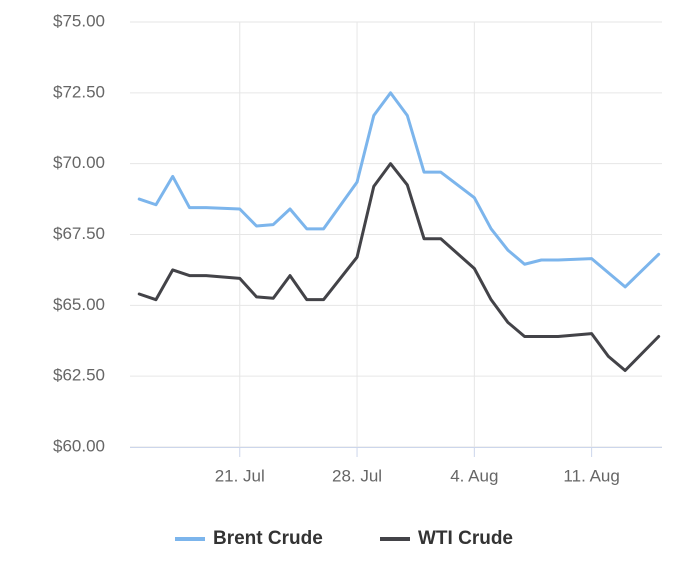  What do you see at coordinates (240, 475) in the screenshot?
I see `x-tick-label: 21. Jul` at bounding box center [240, 475].